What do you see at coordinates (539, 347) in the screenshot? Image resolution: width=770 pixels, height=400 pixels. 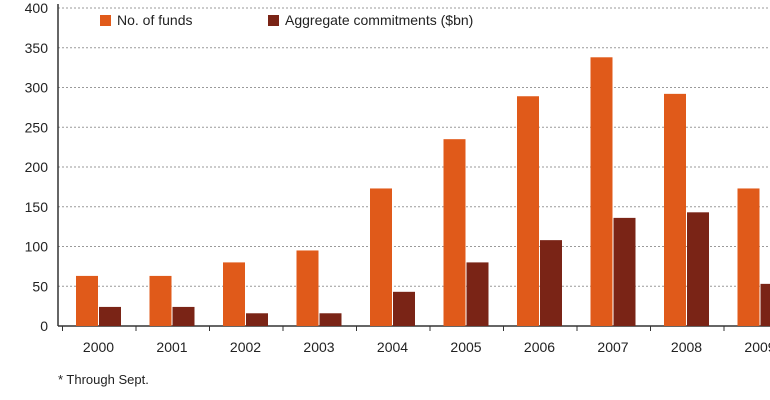 I see `x-tick-label: 2006` at bounding box center [539, 347].